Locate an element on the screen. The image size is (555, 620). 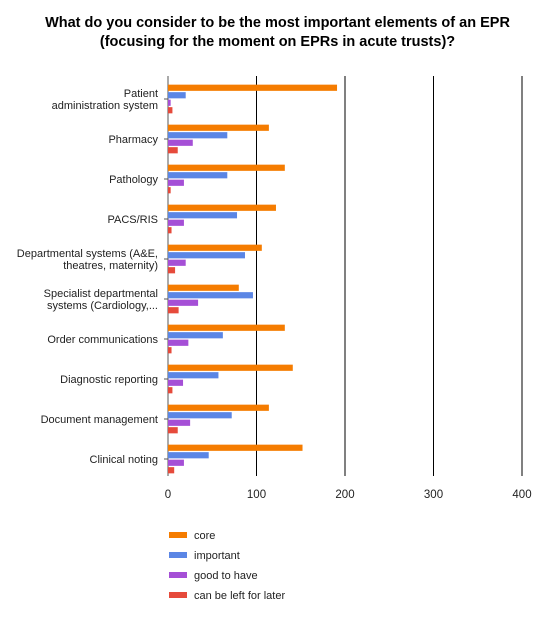
bar-8-can-be-left-for-later is located at coordinates (170, 390).